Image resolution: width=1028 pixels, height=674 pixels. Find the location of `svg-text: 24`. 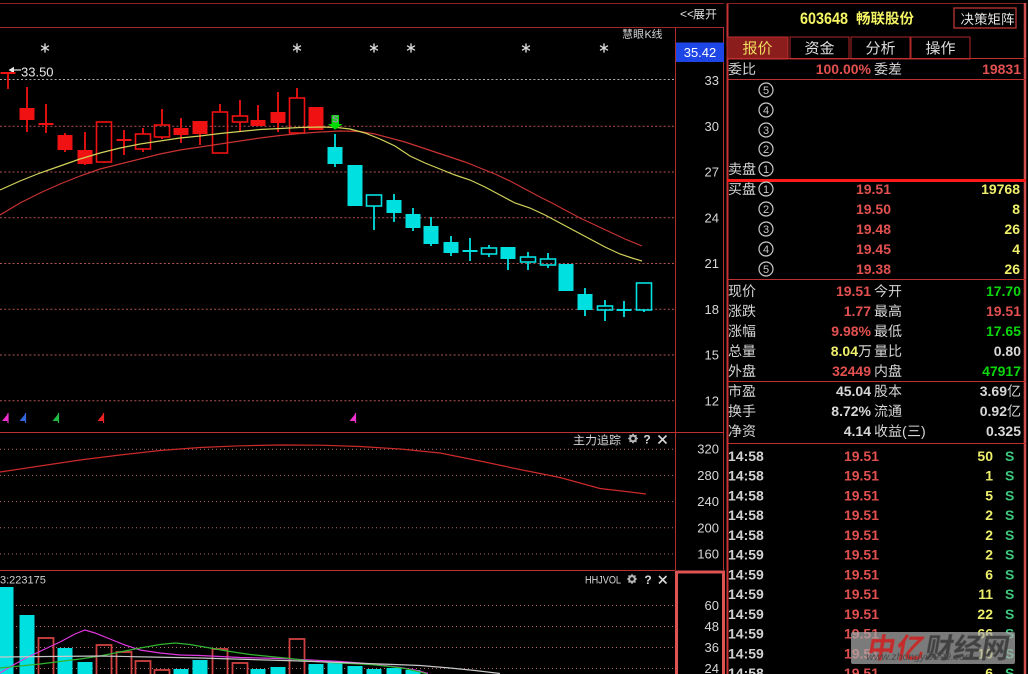

svg-text: 24 is located at coordinates (712, 217).